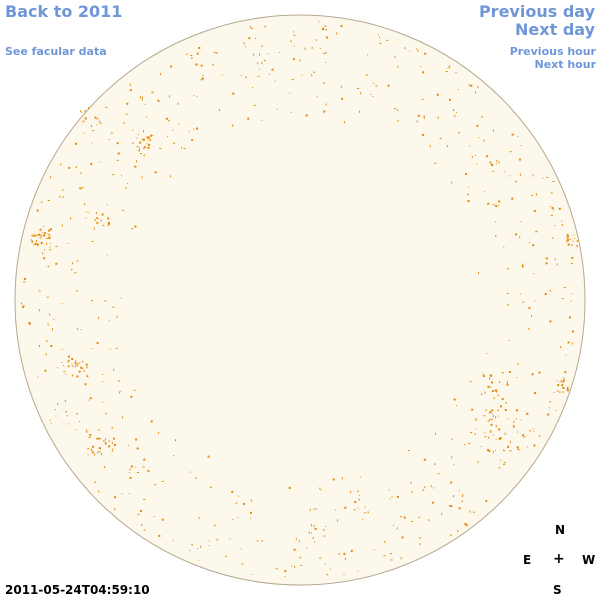 Image resolution: width=600 pixels, height=600 pixels. I want to click on previous-day-link: Previous day, so click(536, 11).